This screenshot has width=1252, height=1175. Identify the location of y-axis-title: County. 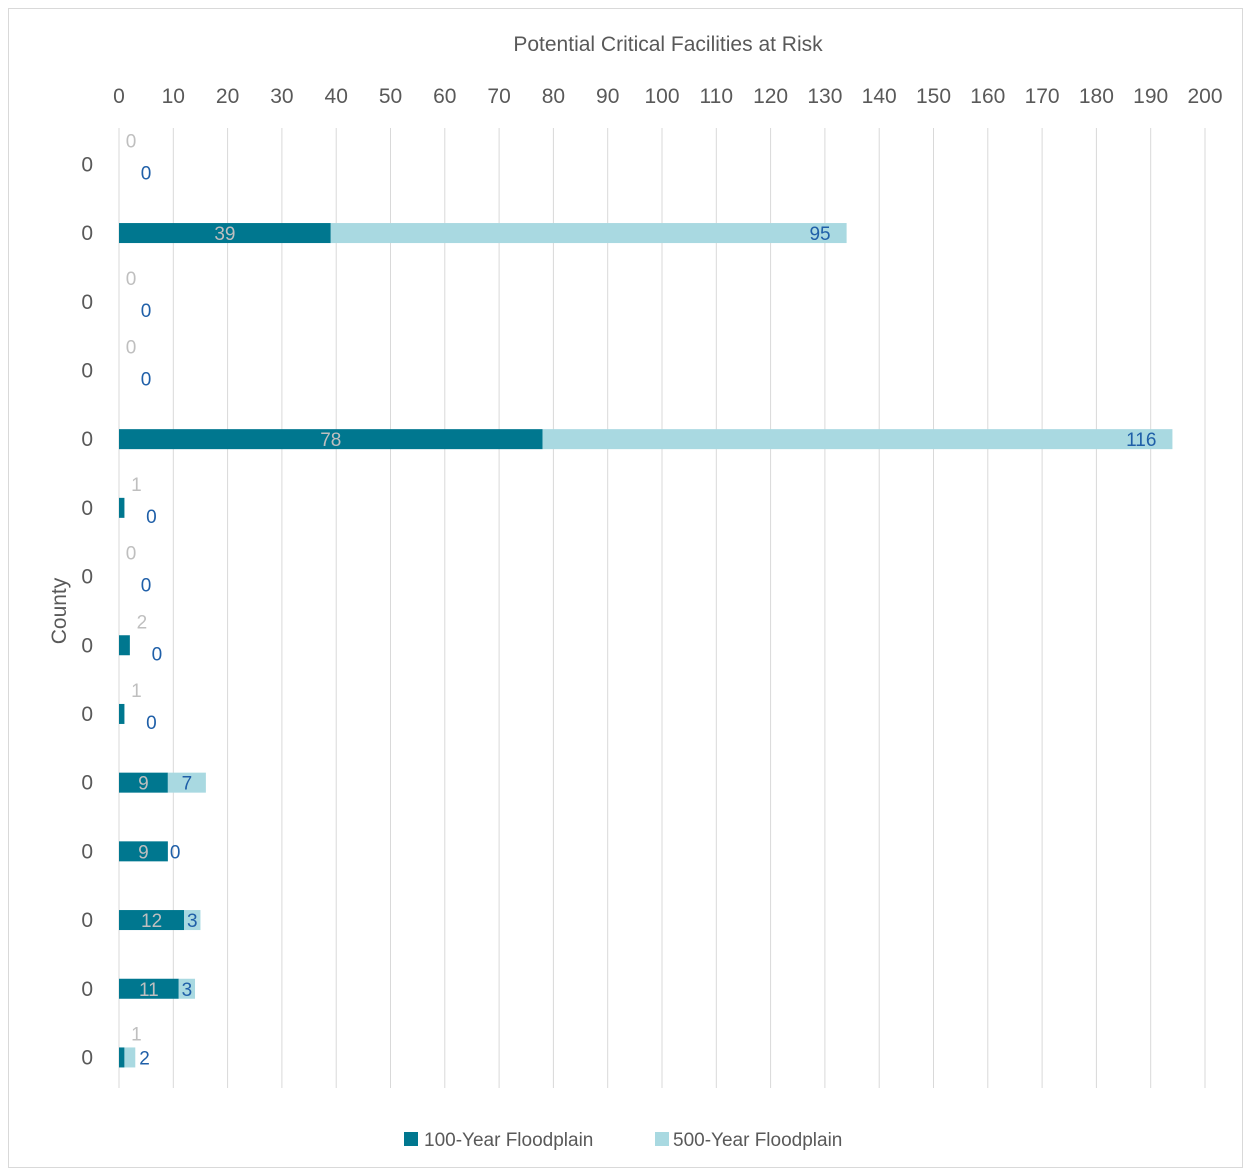
(59, 610).